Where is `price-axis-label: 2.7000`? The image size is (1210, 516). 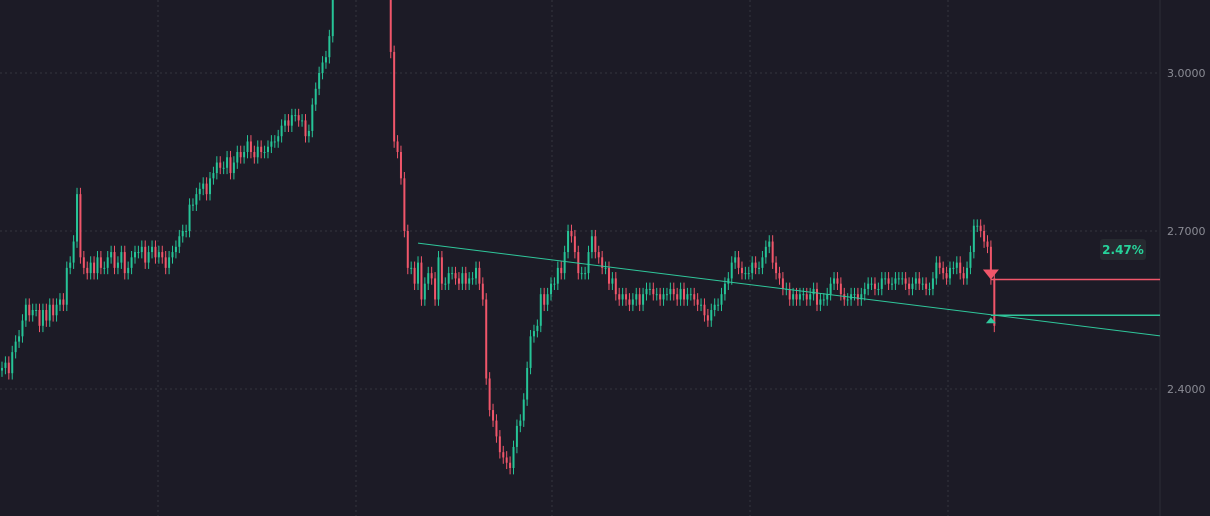
price-axis-label: 2.7000 is located at coordinates (1186, 231).